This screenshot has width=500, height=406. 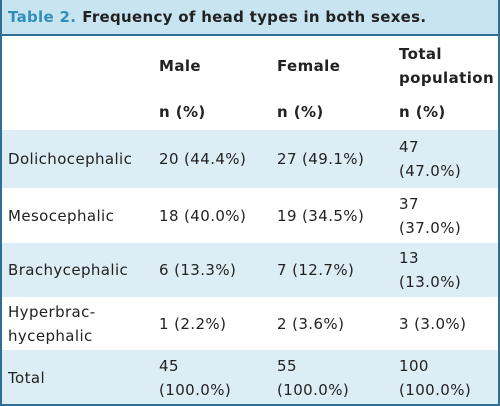 I want to click on row-label: Brachycephalic, so click(x=68, y=270).